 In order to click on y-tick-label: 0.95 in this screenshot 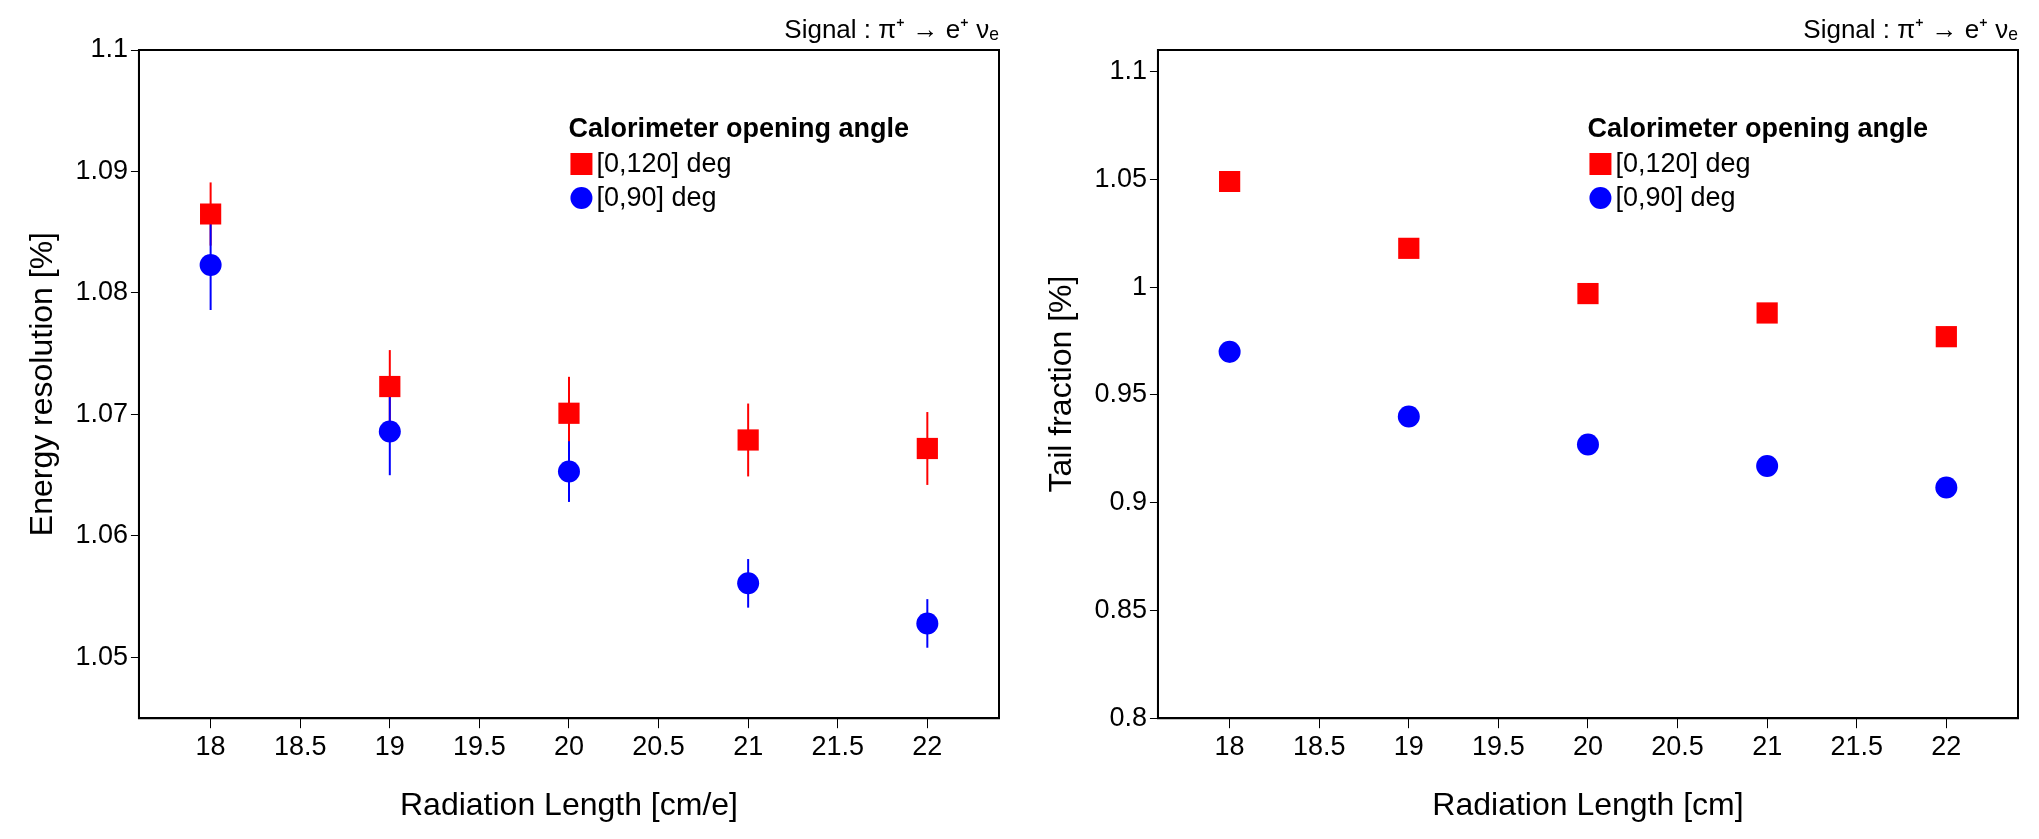, I will do `click(1120, 393)`.